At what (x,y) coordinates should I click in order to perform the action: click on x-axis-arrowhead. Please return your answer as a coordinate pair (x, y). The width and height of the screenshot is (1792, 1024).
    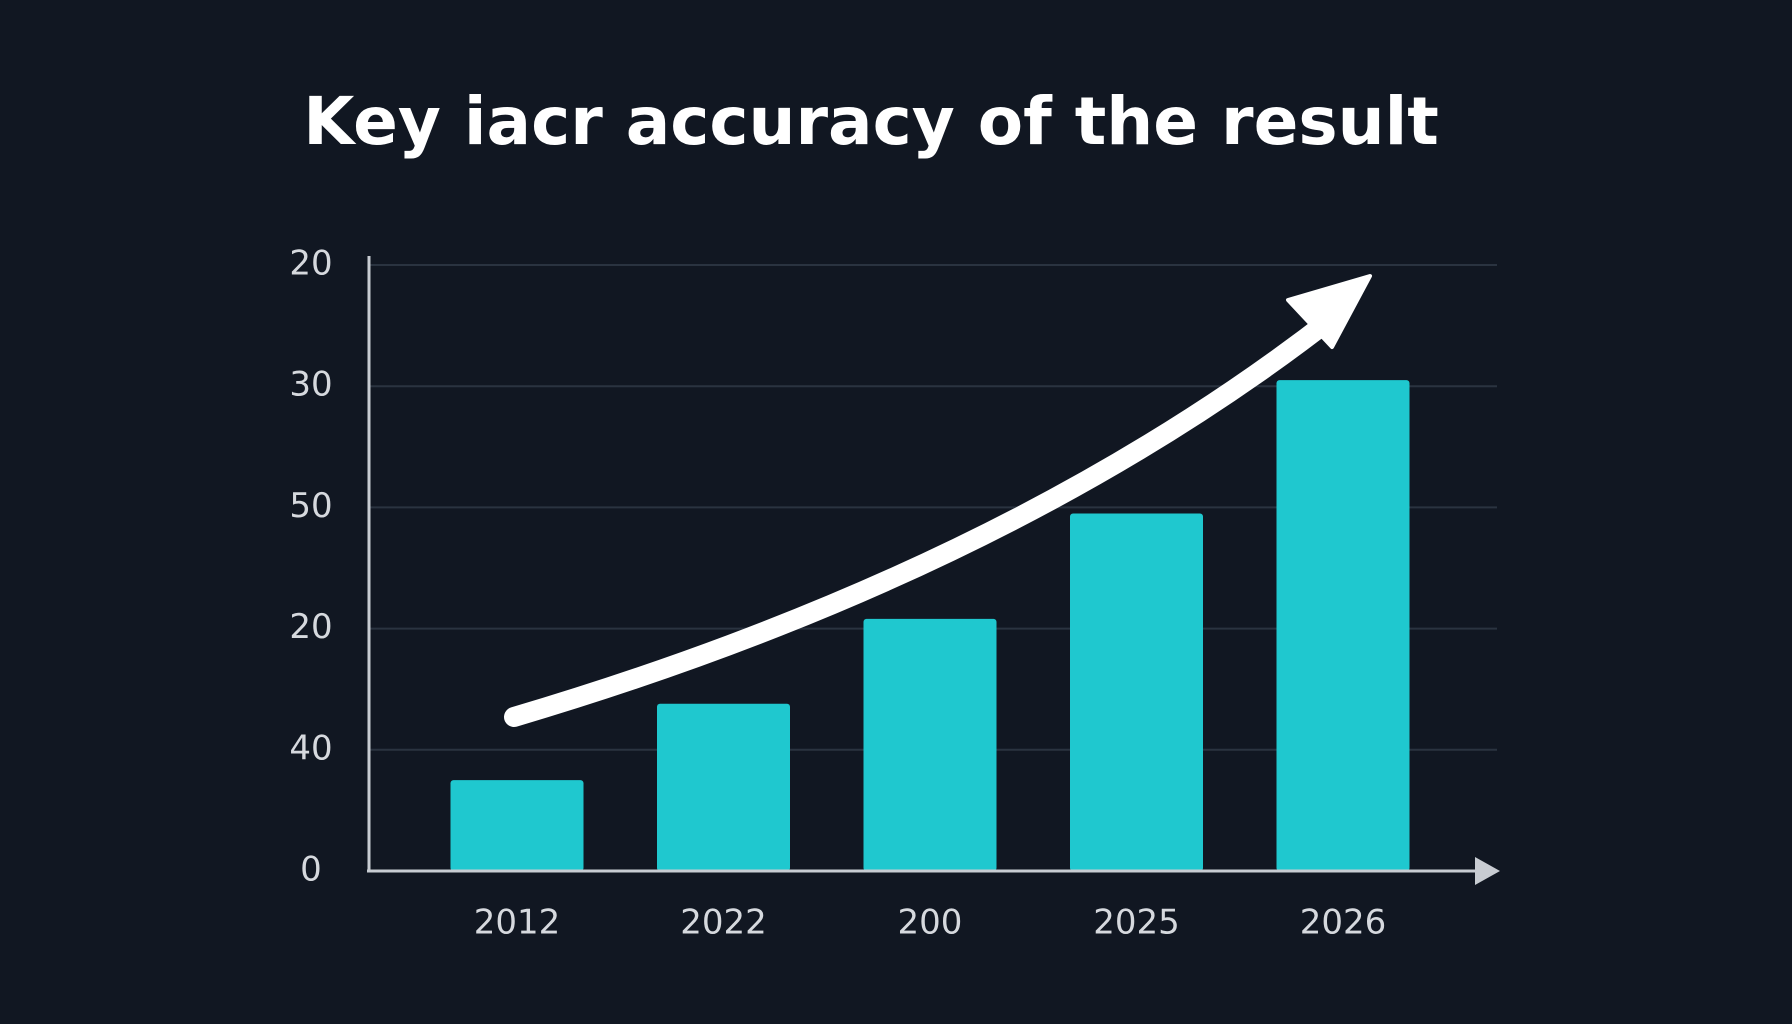
    Looking at the image, I should click on (1487, 871).